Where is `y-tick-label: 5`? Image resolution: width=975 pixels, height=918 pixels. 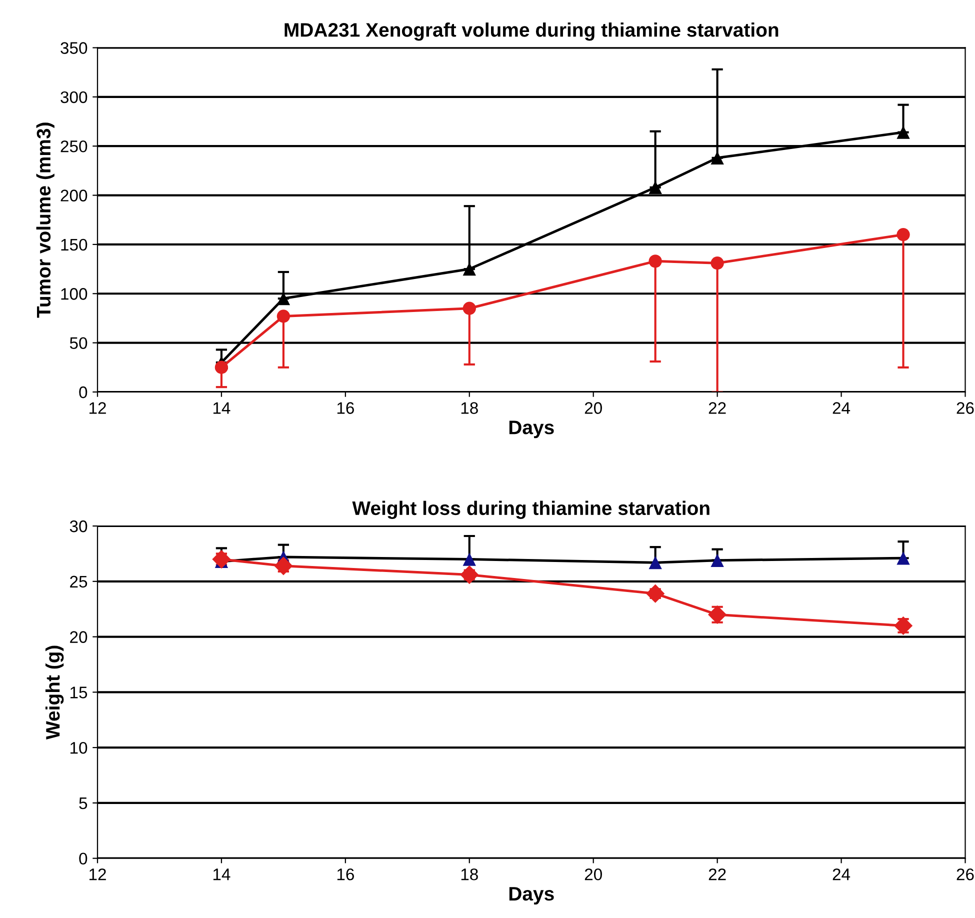 y-tick-label: 5 is located at coordinates (83, 804).